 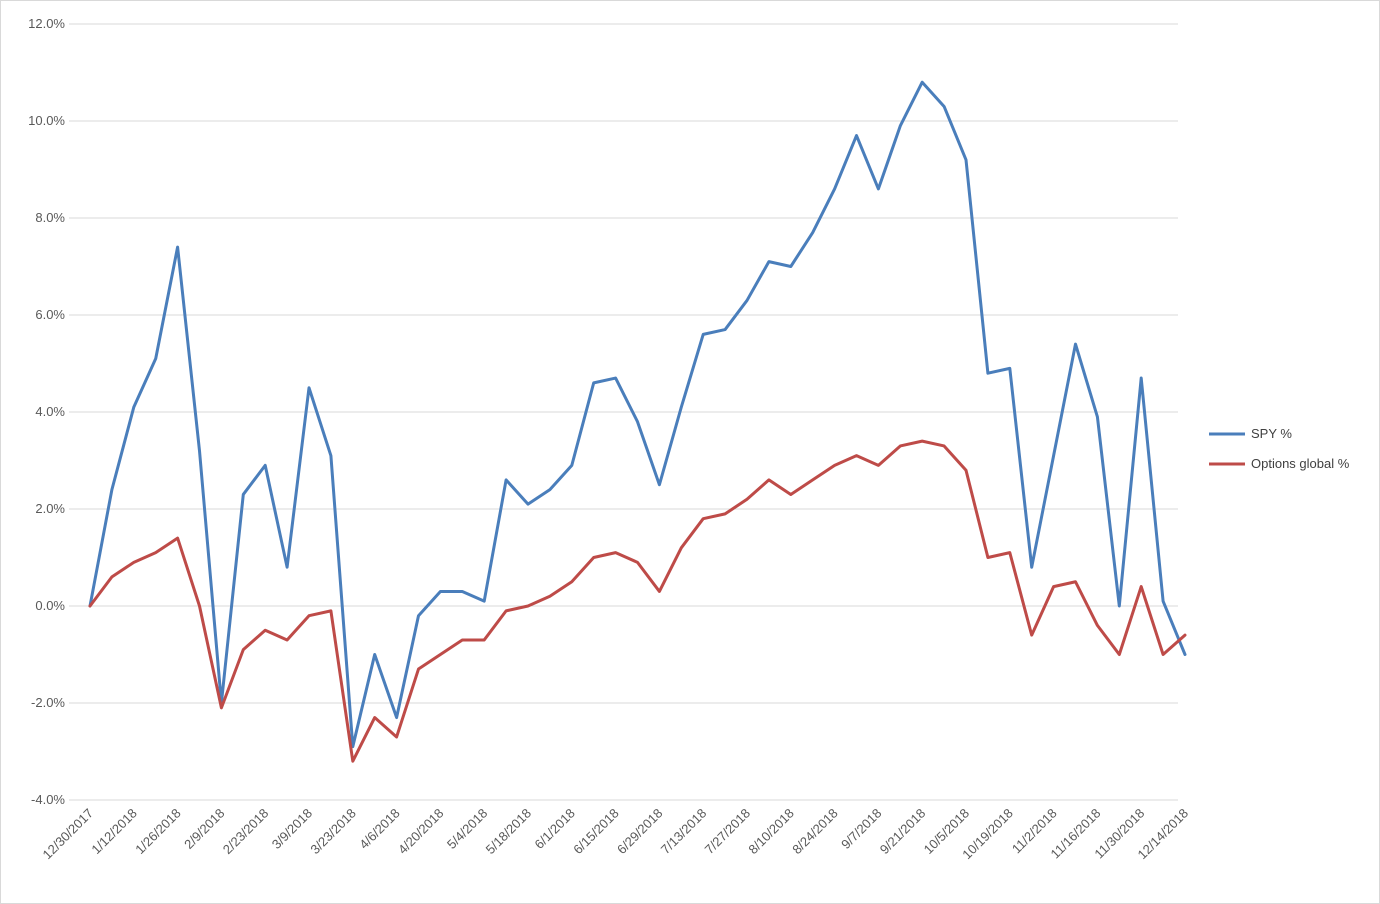 I want to click on x-tick-label: 9/21/2018, so click(x=903, y=832).